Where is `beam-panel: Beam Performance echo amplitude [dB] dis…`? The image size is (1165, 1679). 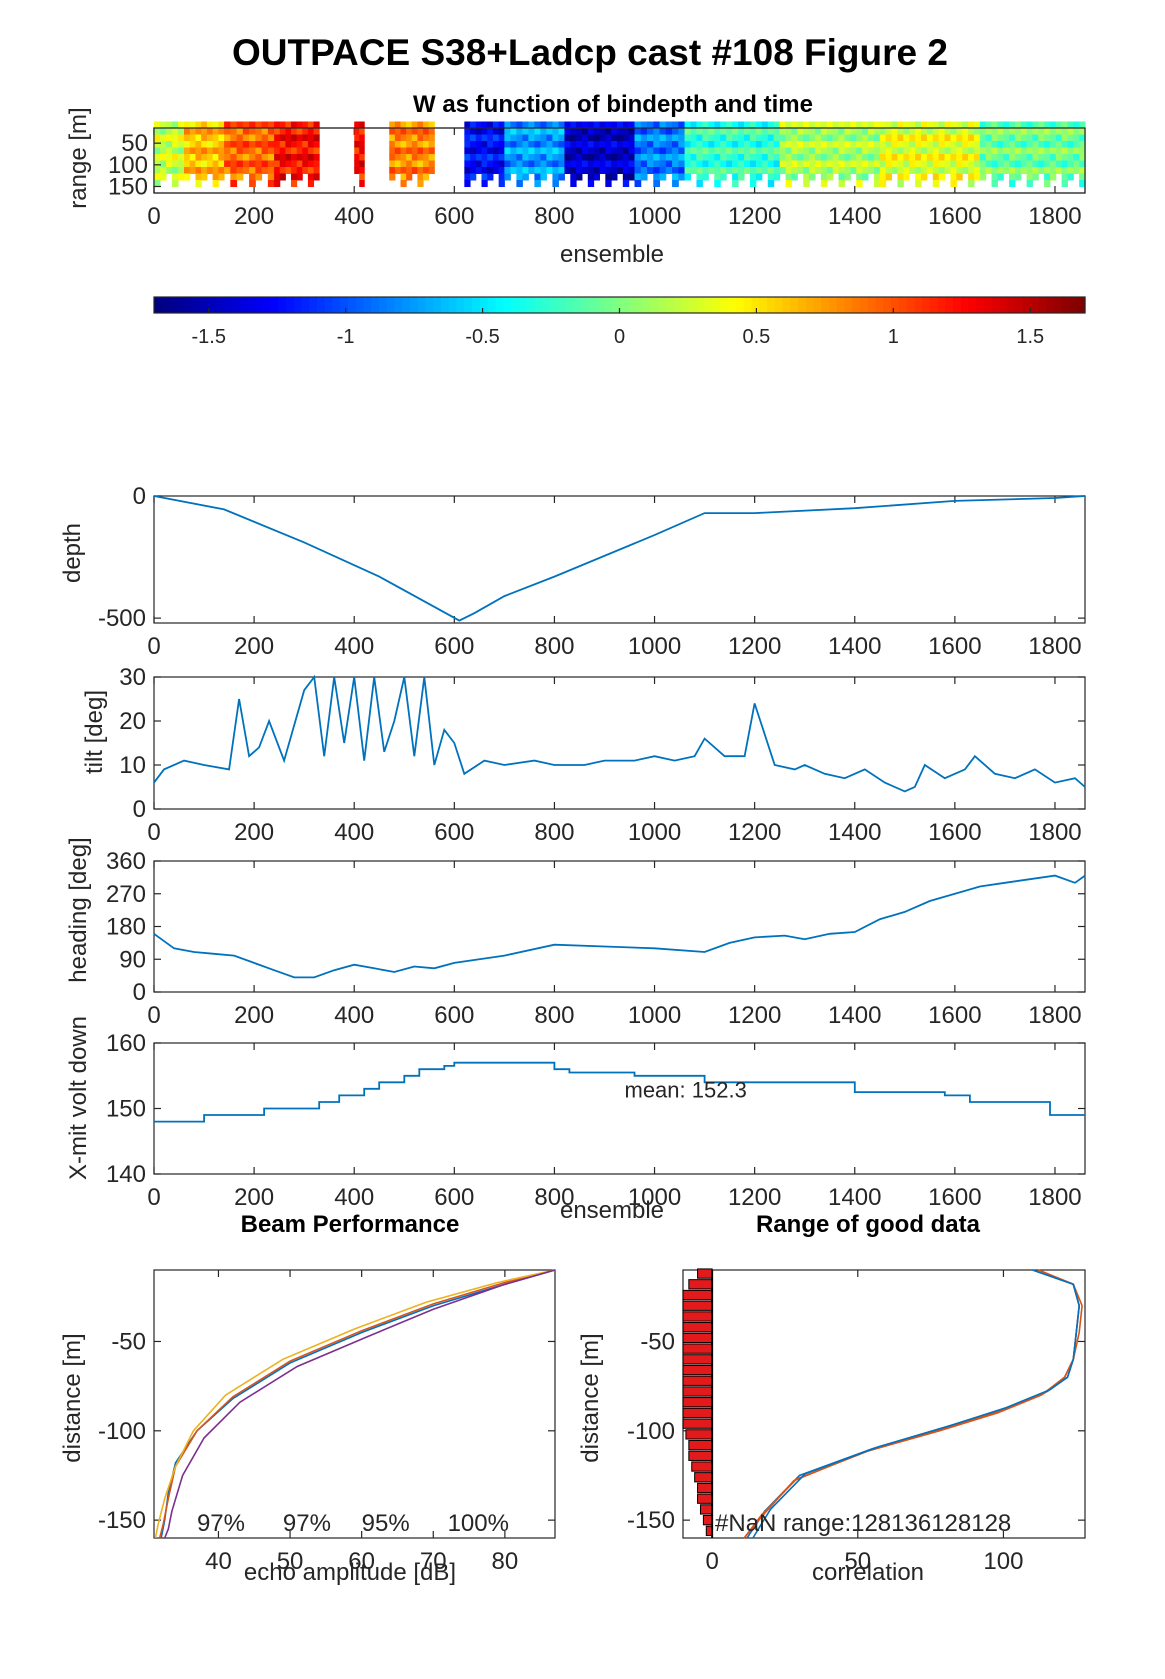 beam-panel: Beam Performance echo amplitude [dB] dis… is located at coordinates (307, 1398).